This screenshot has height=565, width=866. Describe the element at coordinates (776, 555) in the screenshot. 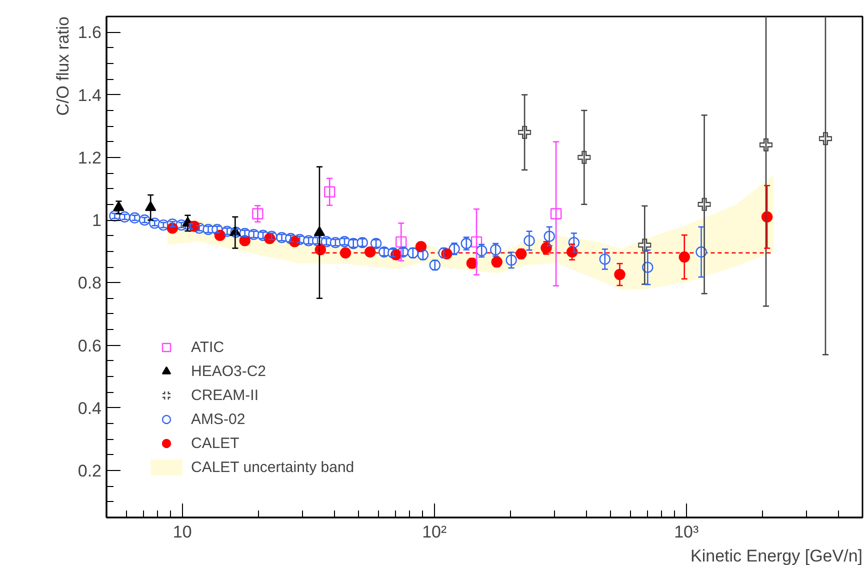

I see `x-axis-title: Kinetic Energy [GeV/n]` at that location.